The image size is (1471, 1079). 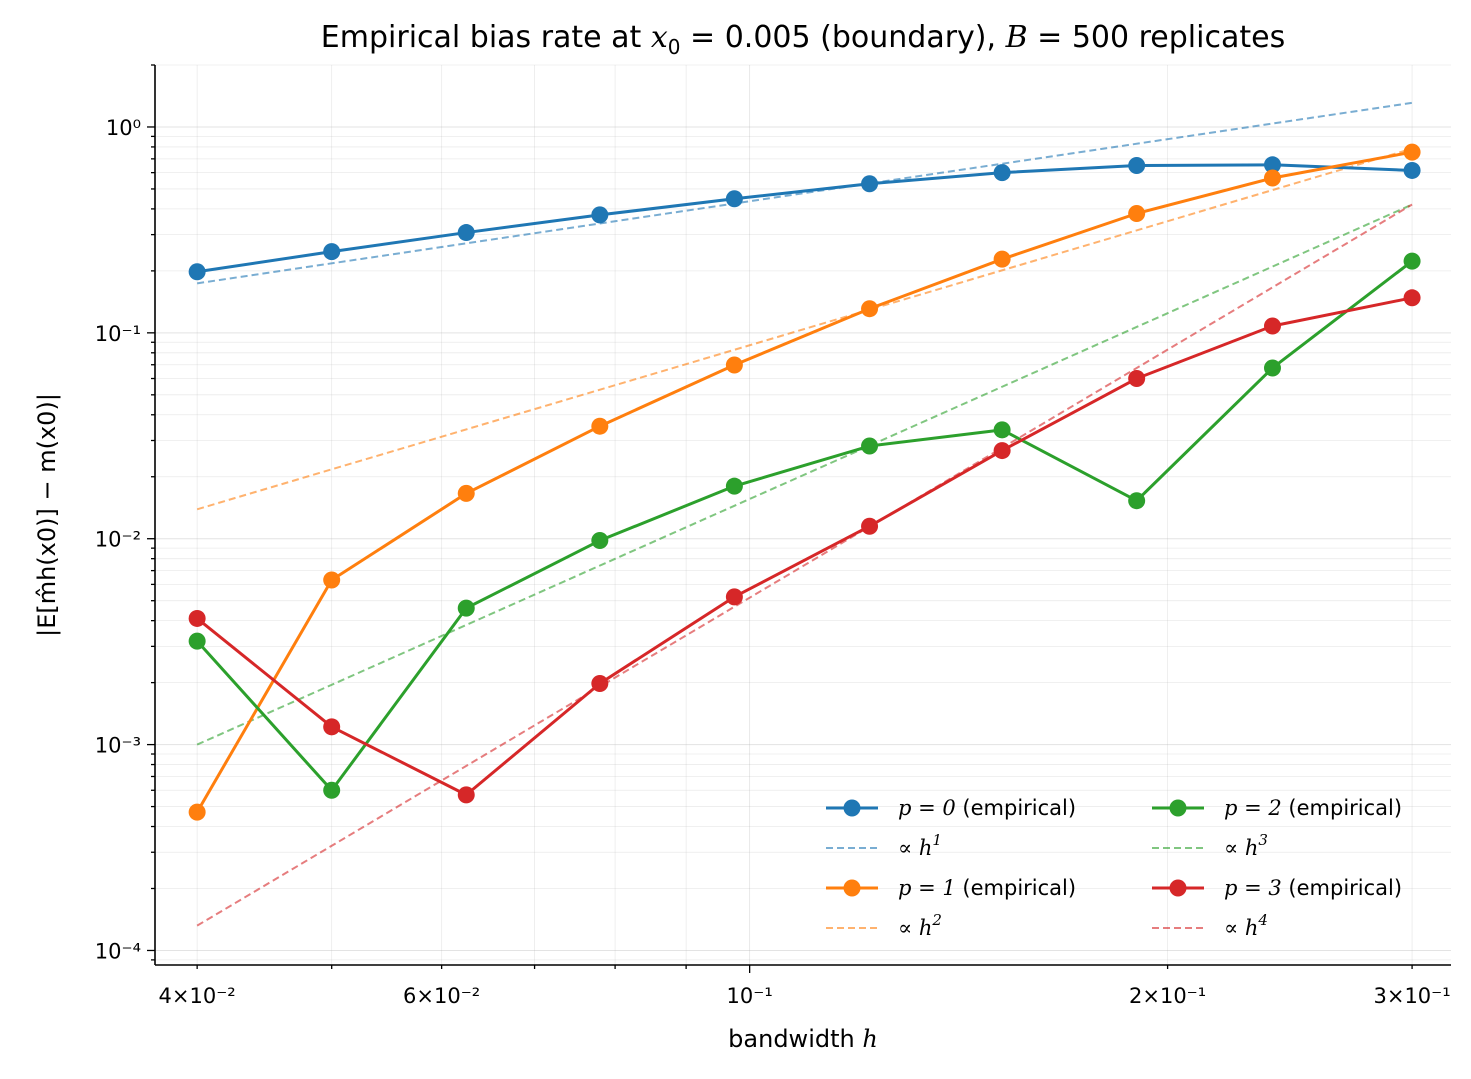 I want to click on legend-label: p = 1 (empirical), so click(x=987, y=888).